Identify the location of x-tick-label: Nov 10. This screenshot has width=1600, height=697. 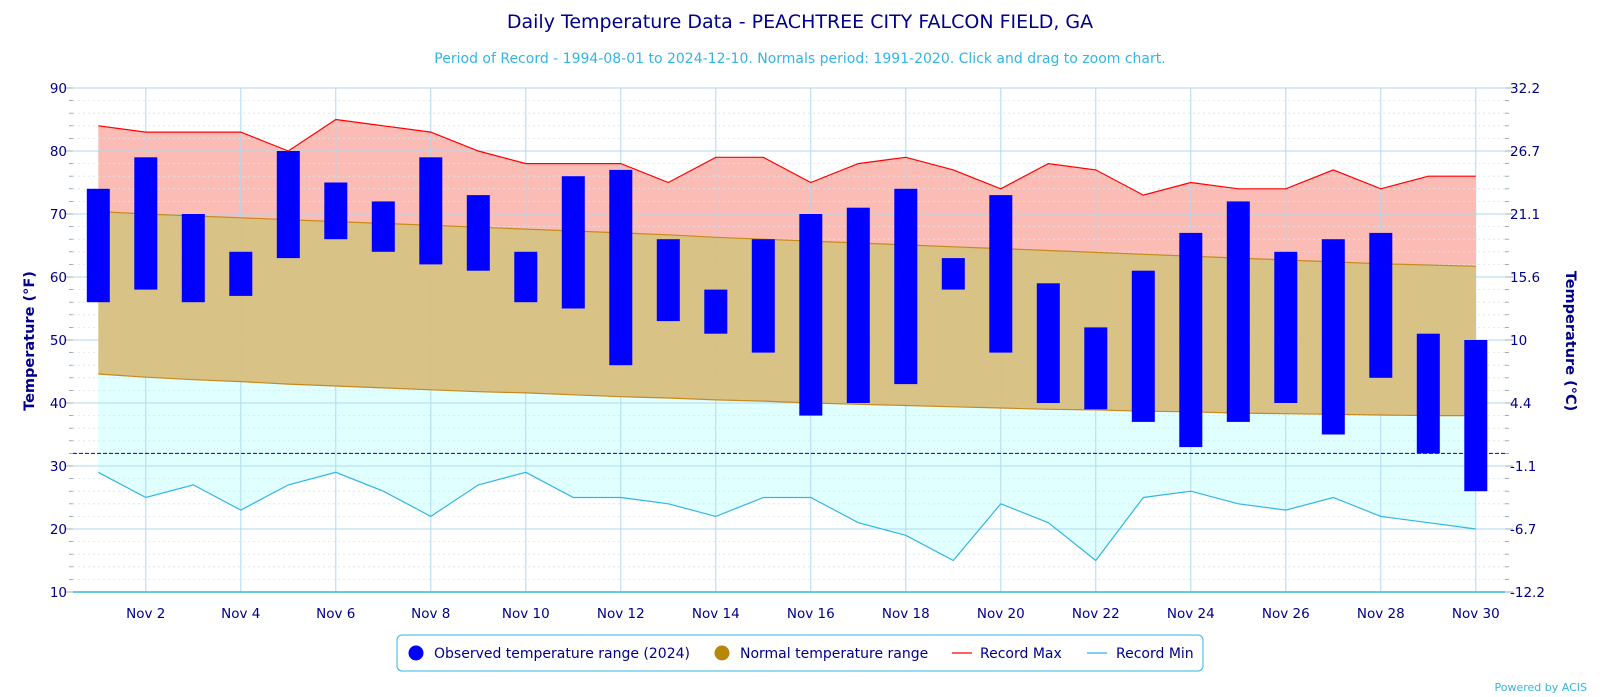
(526, 614).